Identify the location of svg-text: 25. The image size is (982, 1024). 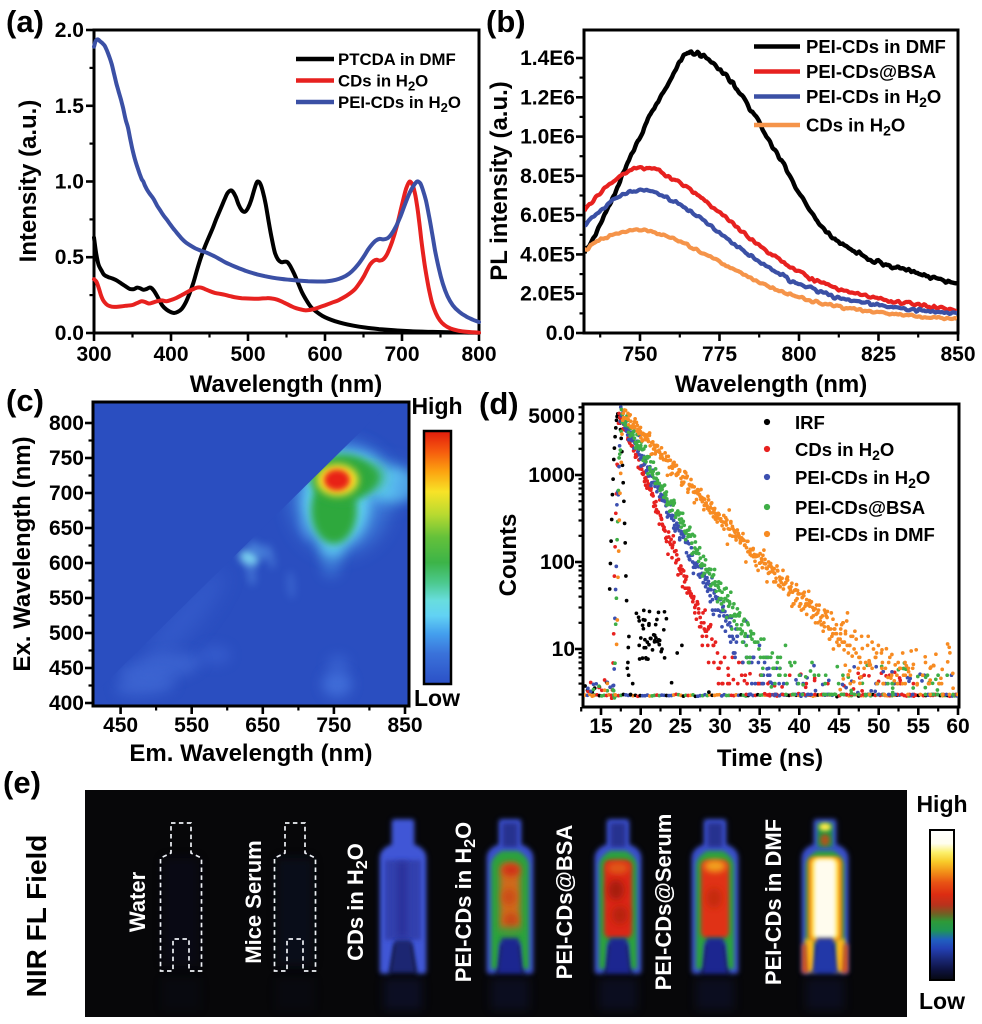
(681, 726).